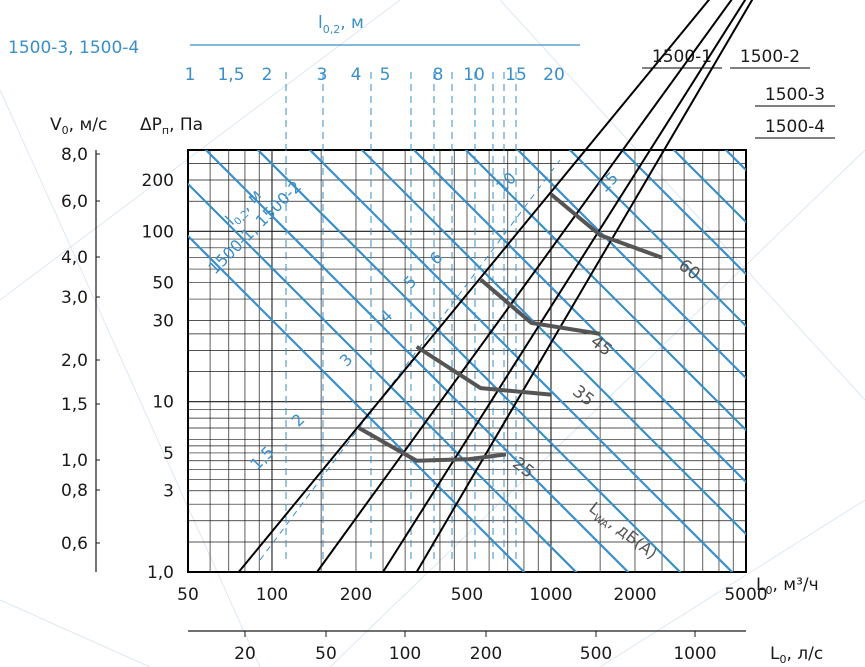  Describe the element at coordinates (73, 48) in the screenshot. I see `top-axis-series-label: 1500-3, 1500-4` at that location.